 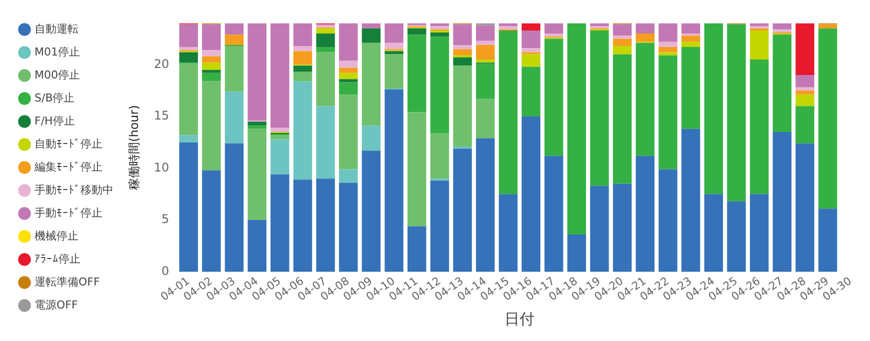 I want to click on legend-label: M00停止, so click(x=57, y=75).